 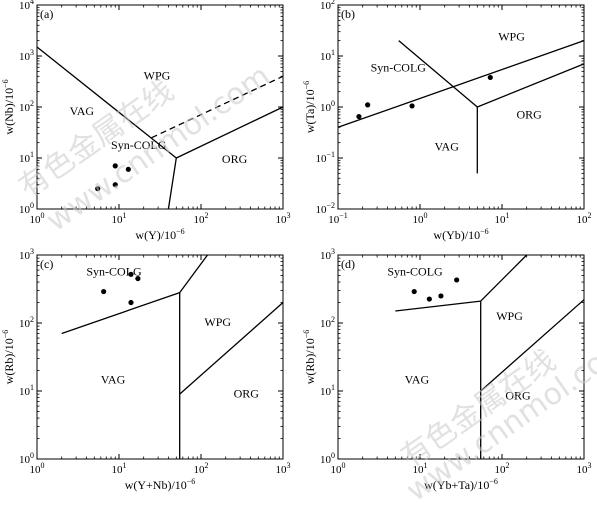 I want to click on x-axis-label: w(Y)/10−6, so click(x=159, y=234).